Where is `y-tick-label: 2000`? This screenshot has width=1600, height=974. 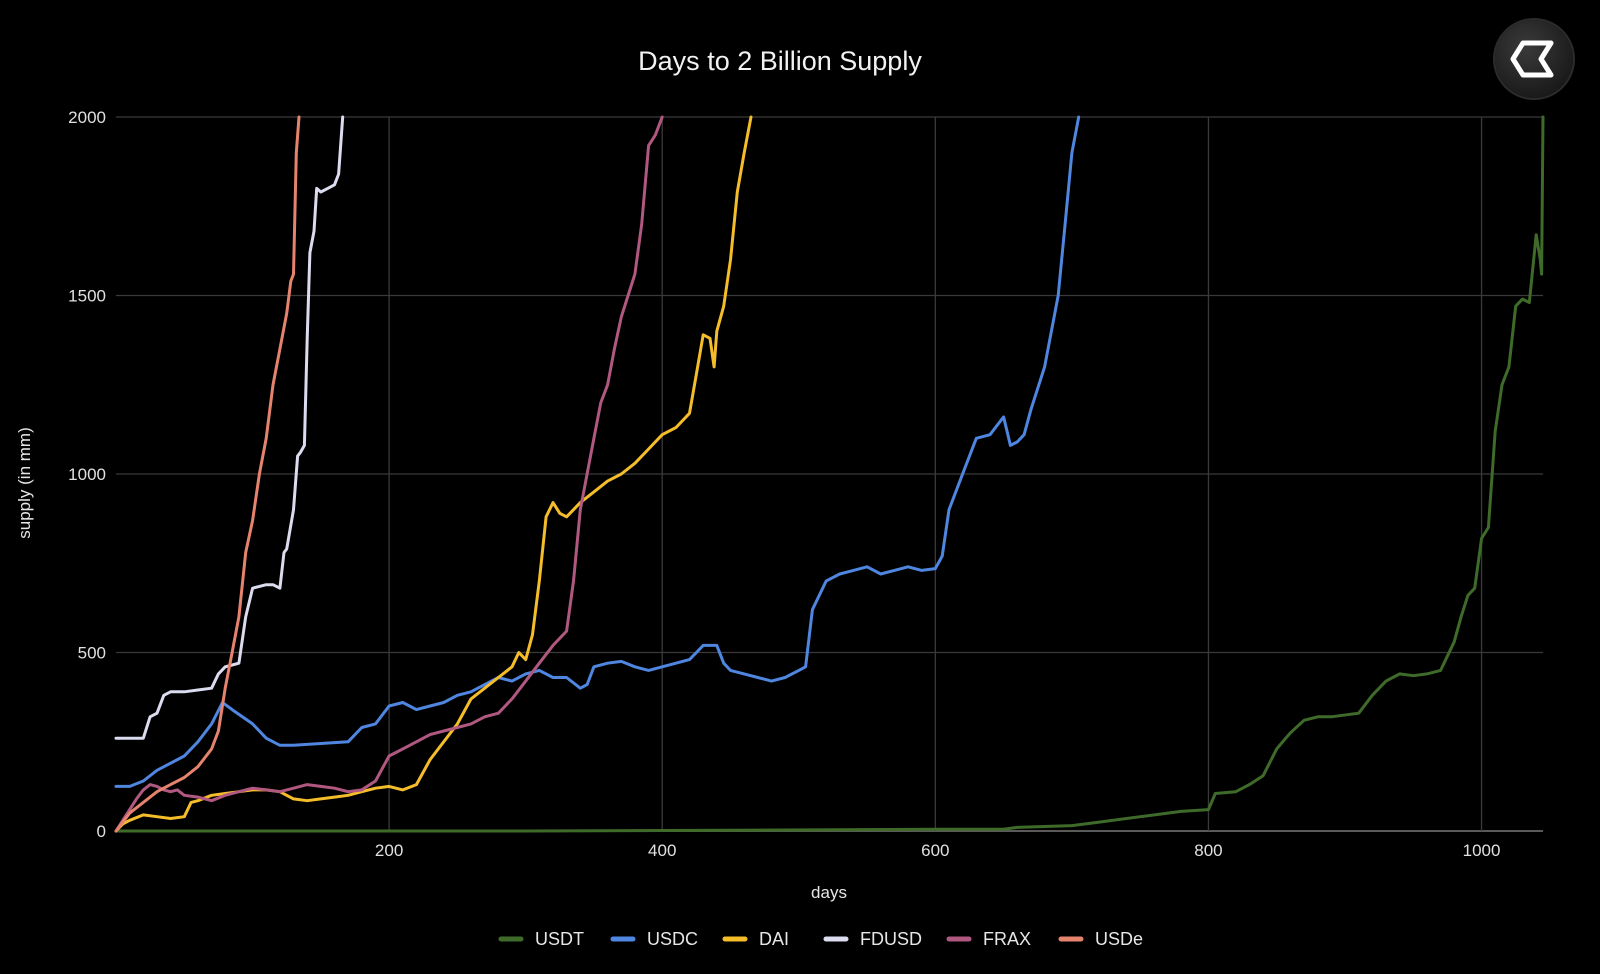 y-tick-label: 2000 is located at coordinates (87, 117).